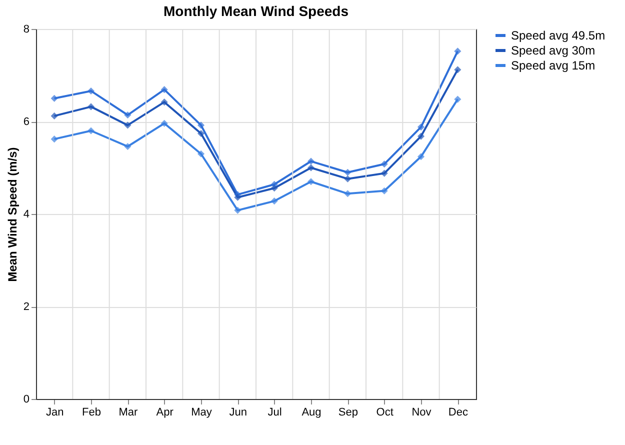 The image size is (625, 445). I want to click on x-tick-label: Jan, so click(55, 412).